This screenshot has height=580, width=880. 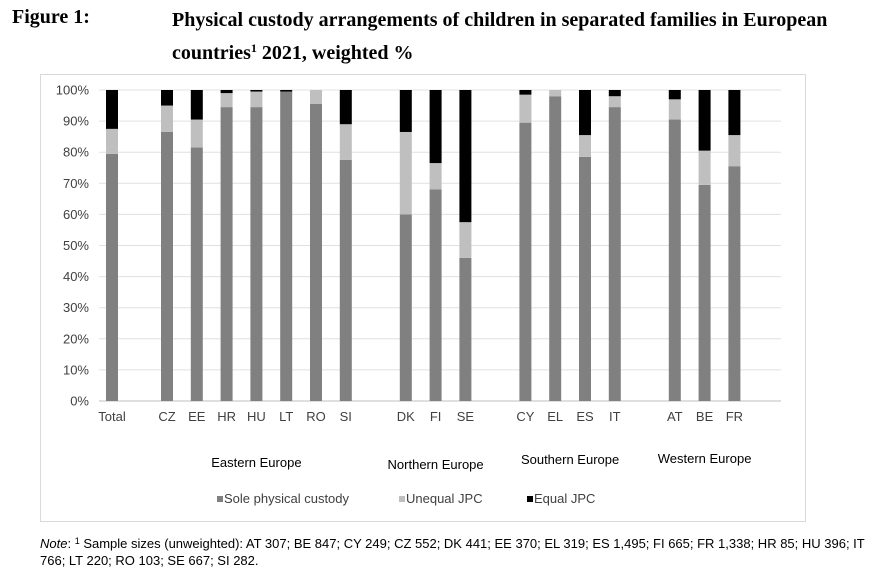 What do you see at coordinates (76, 307) in the screenshot?
I see `y-tick-label: 30%` at bounding box center [76, 307].